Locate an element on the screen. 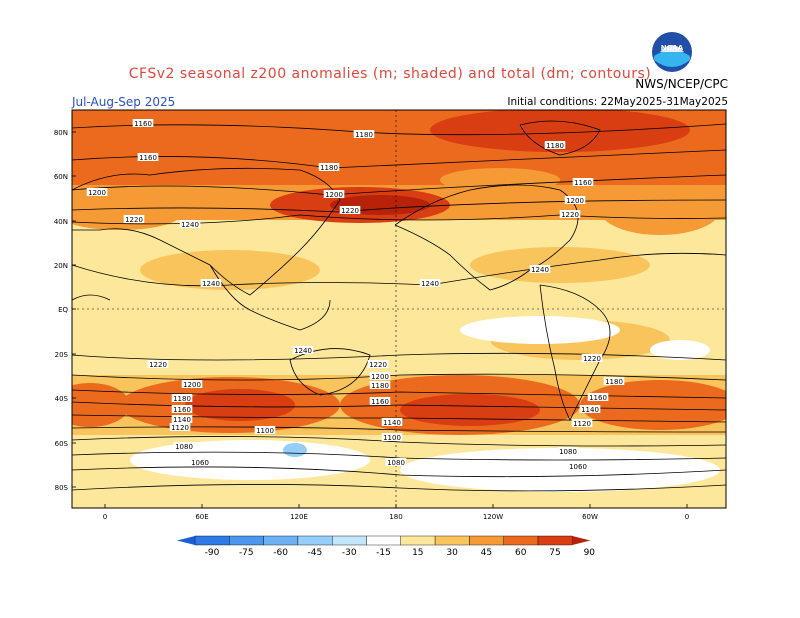 The height and width of the screenshot is (618, 800). lat-label: 20N is located at coordinates (61, 266).